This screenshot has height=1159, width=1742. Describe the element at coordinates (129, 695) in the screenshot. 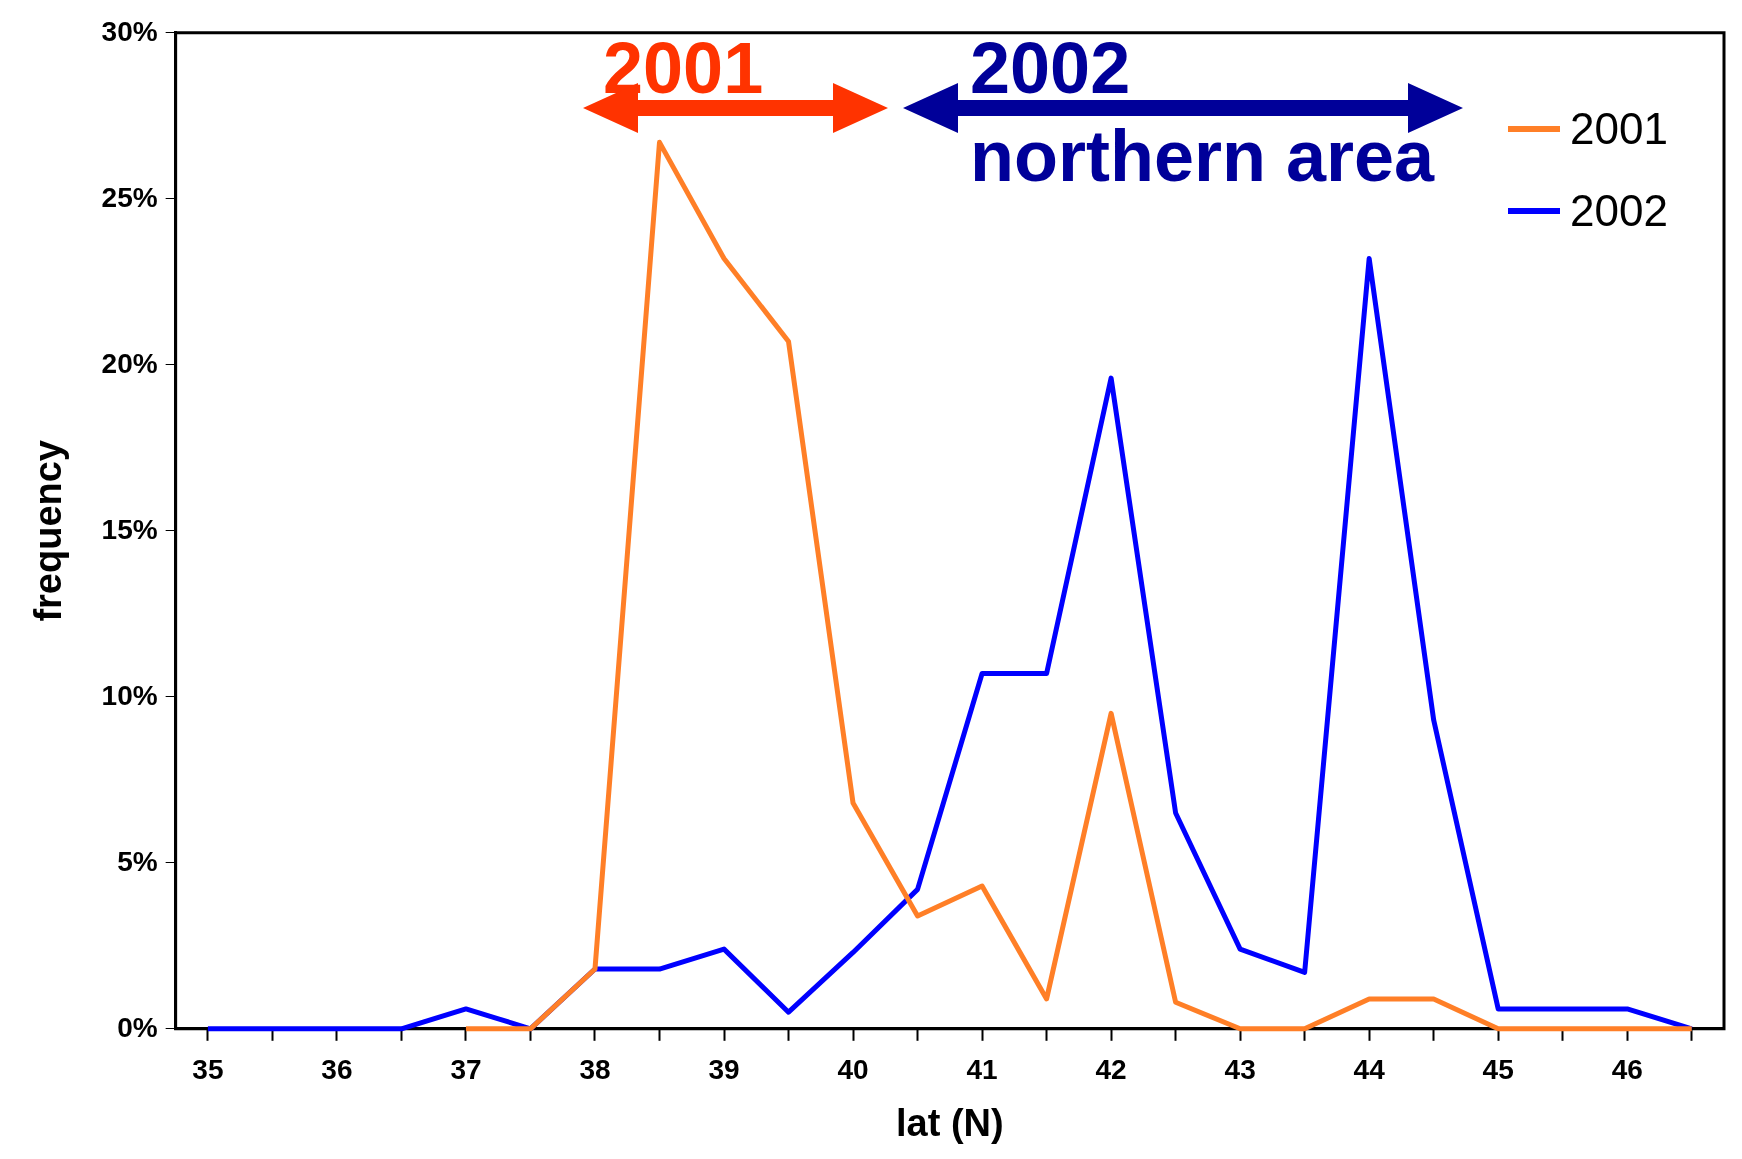

I see `y-tick-label: 10%` at that location.